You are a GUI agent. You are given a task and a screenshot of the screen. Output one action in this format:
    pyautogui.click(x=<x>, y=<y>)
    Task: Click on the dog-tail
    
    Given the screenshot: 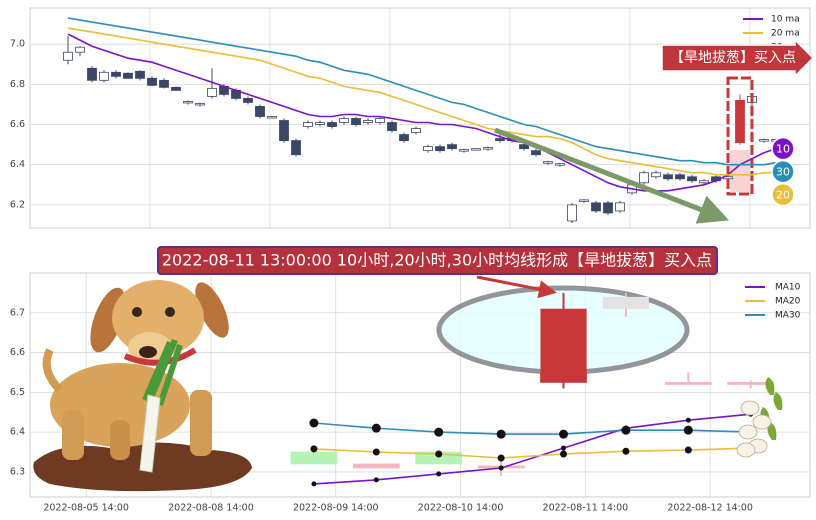 What is the action you would take?
    pyautogui.click(x=52, y=370)
    